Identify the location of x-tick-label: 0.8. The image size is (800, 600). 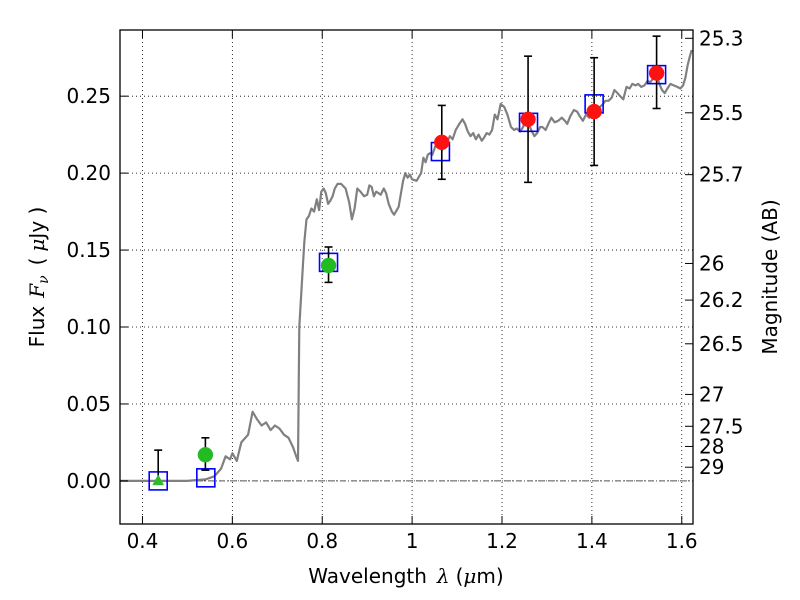
(322, 541).